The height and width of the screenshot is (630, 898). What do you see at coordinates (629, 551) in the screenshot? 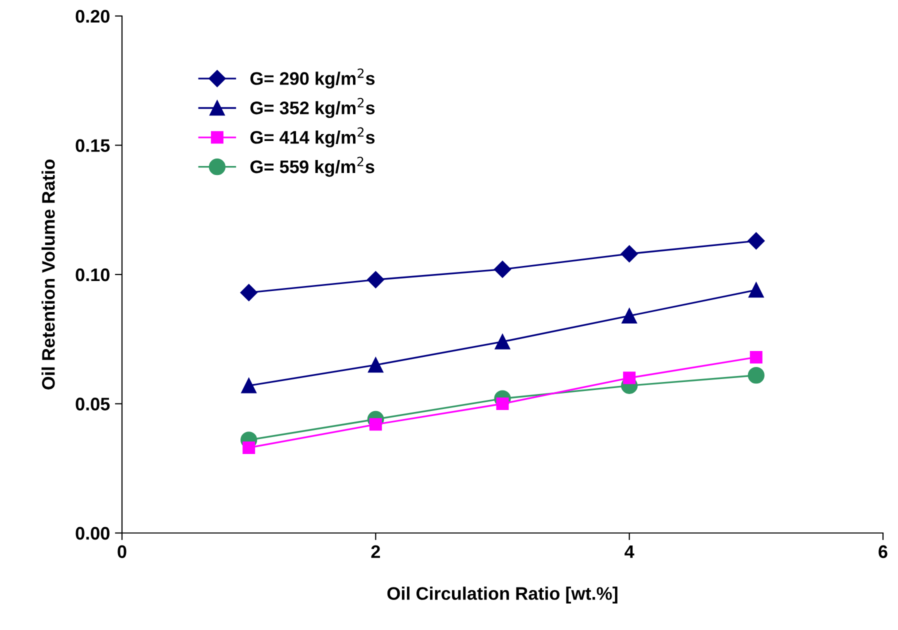
I see `x-tick-label: 4` at bounding box center [629, 551].